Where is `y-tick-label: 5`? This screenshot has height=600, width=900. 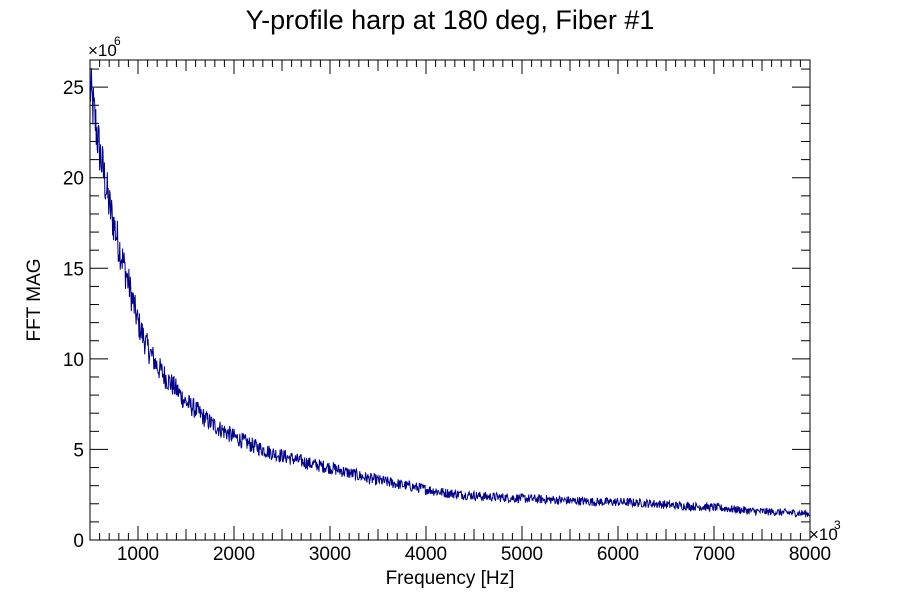 y-tick-label: 5 is located at coordinates (78, 450).